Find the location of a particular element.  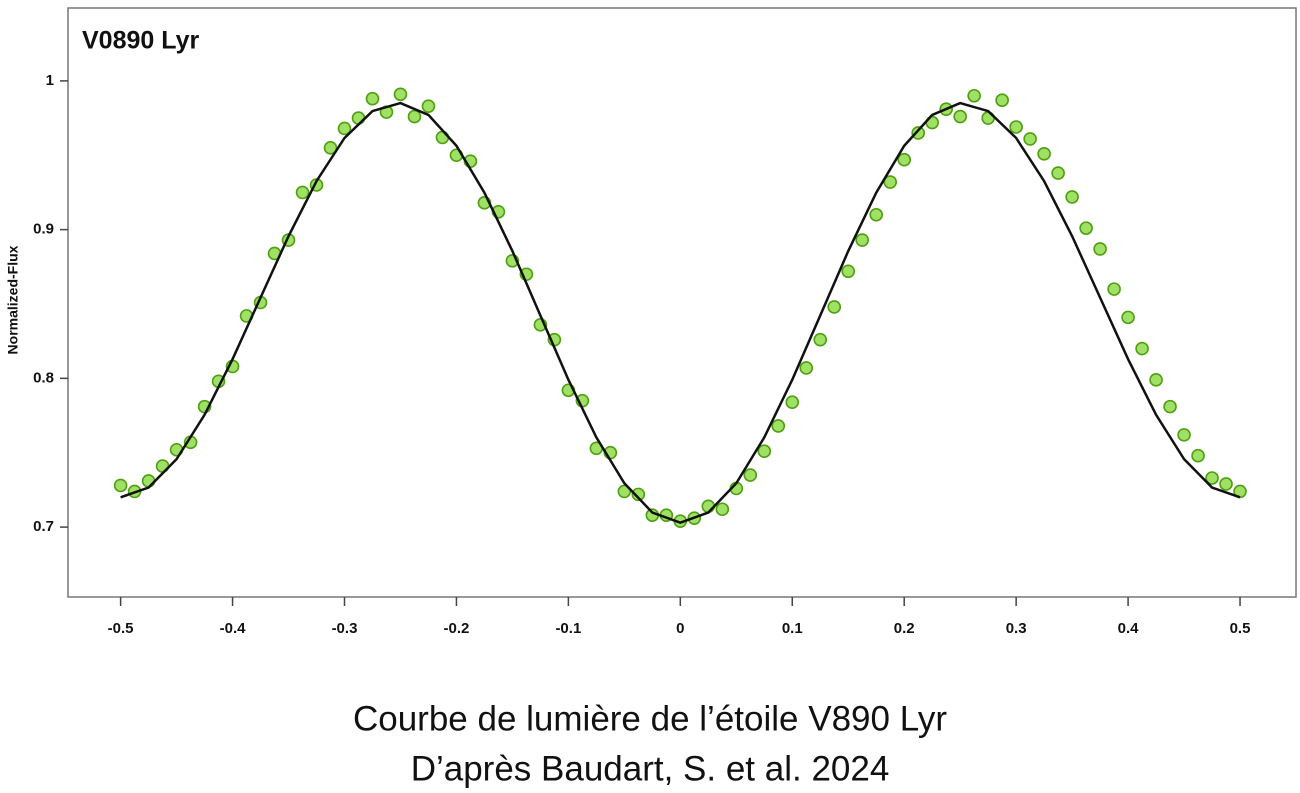

caption: Courbe de lumière de l’étoile V890 Lyr is located at coordinates (650, 718).